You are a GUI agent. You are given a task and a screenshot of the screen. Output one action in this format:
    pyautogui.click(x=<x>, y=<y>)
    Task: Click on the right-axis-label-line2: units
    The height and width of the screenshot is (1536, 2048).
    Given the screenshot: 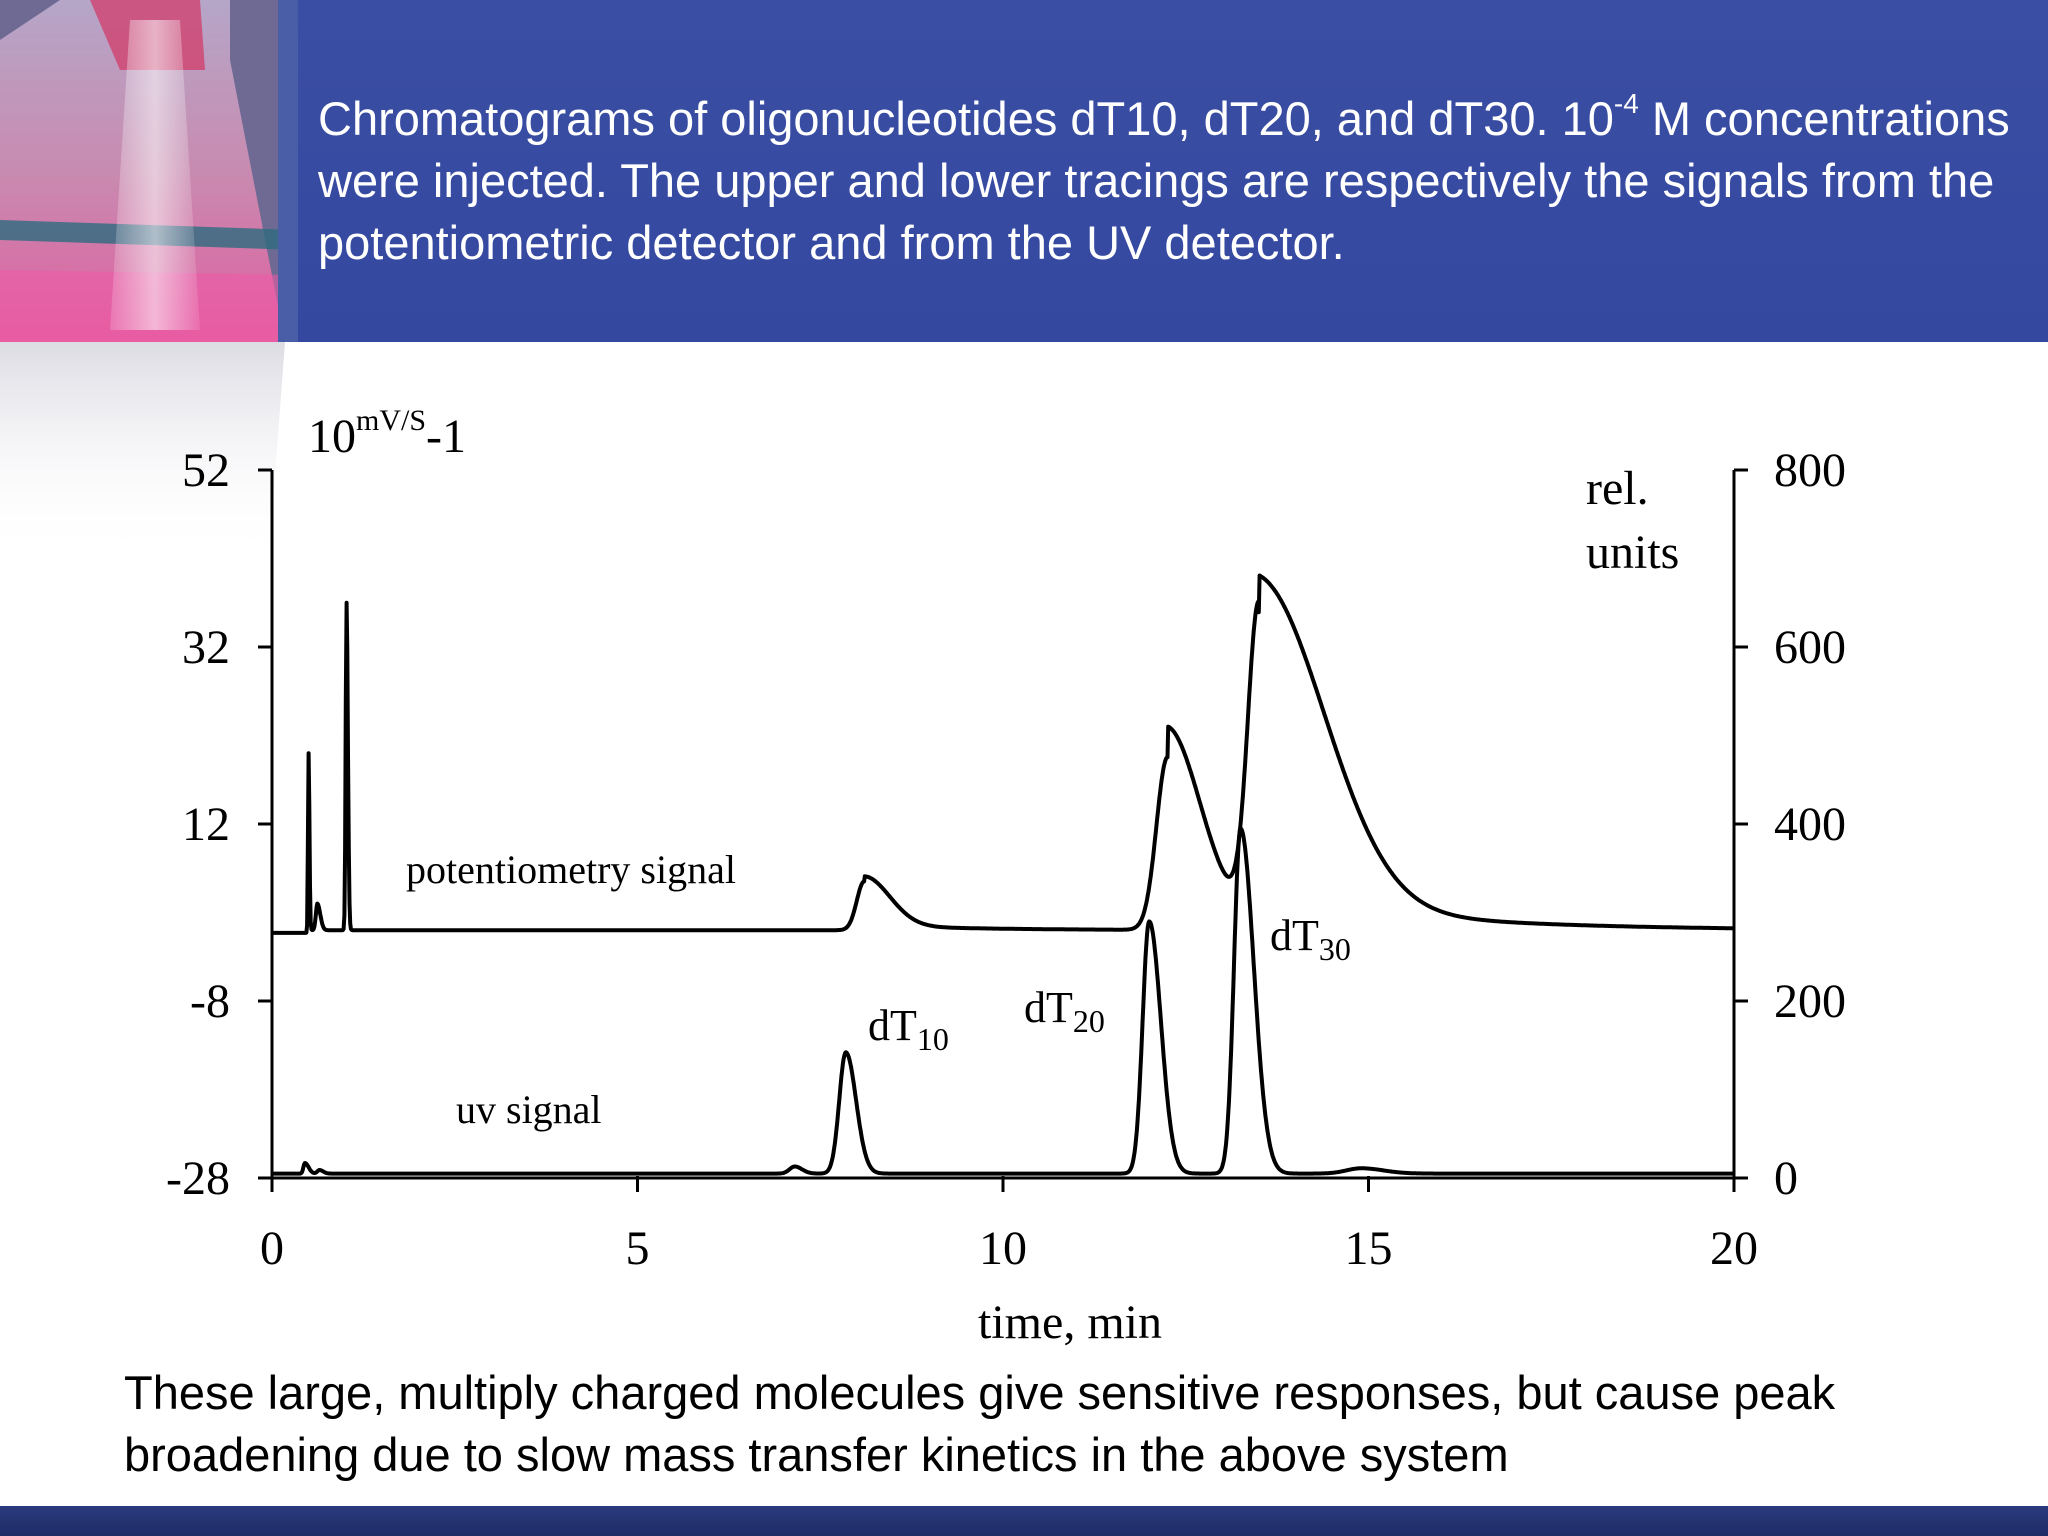 What is the action you would take?
    pyautogui.click(x=1632, y=552)
    